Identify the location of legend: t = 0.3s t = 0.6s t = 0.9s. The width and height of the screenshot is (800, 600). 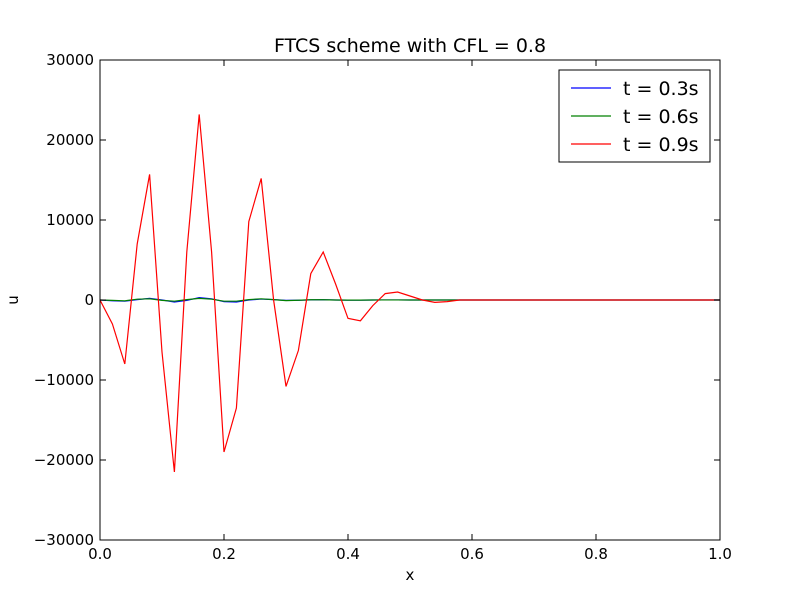
(634, 116).